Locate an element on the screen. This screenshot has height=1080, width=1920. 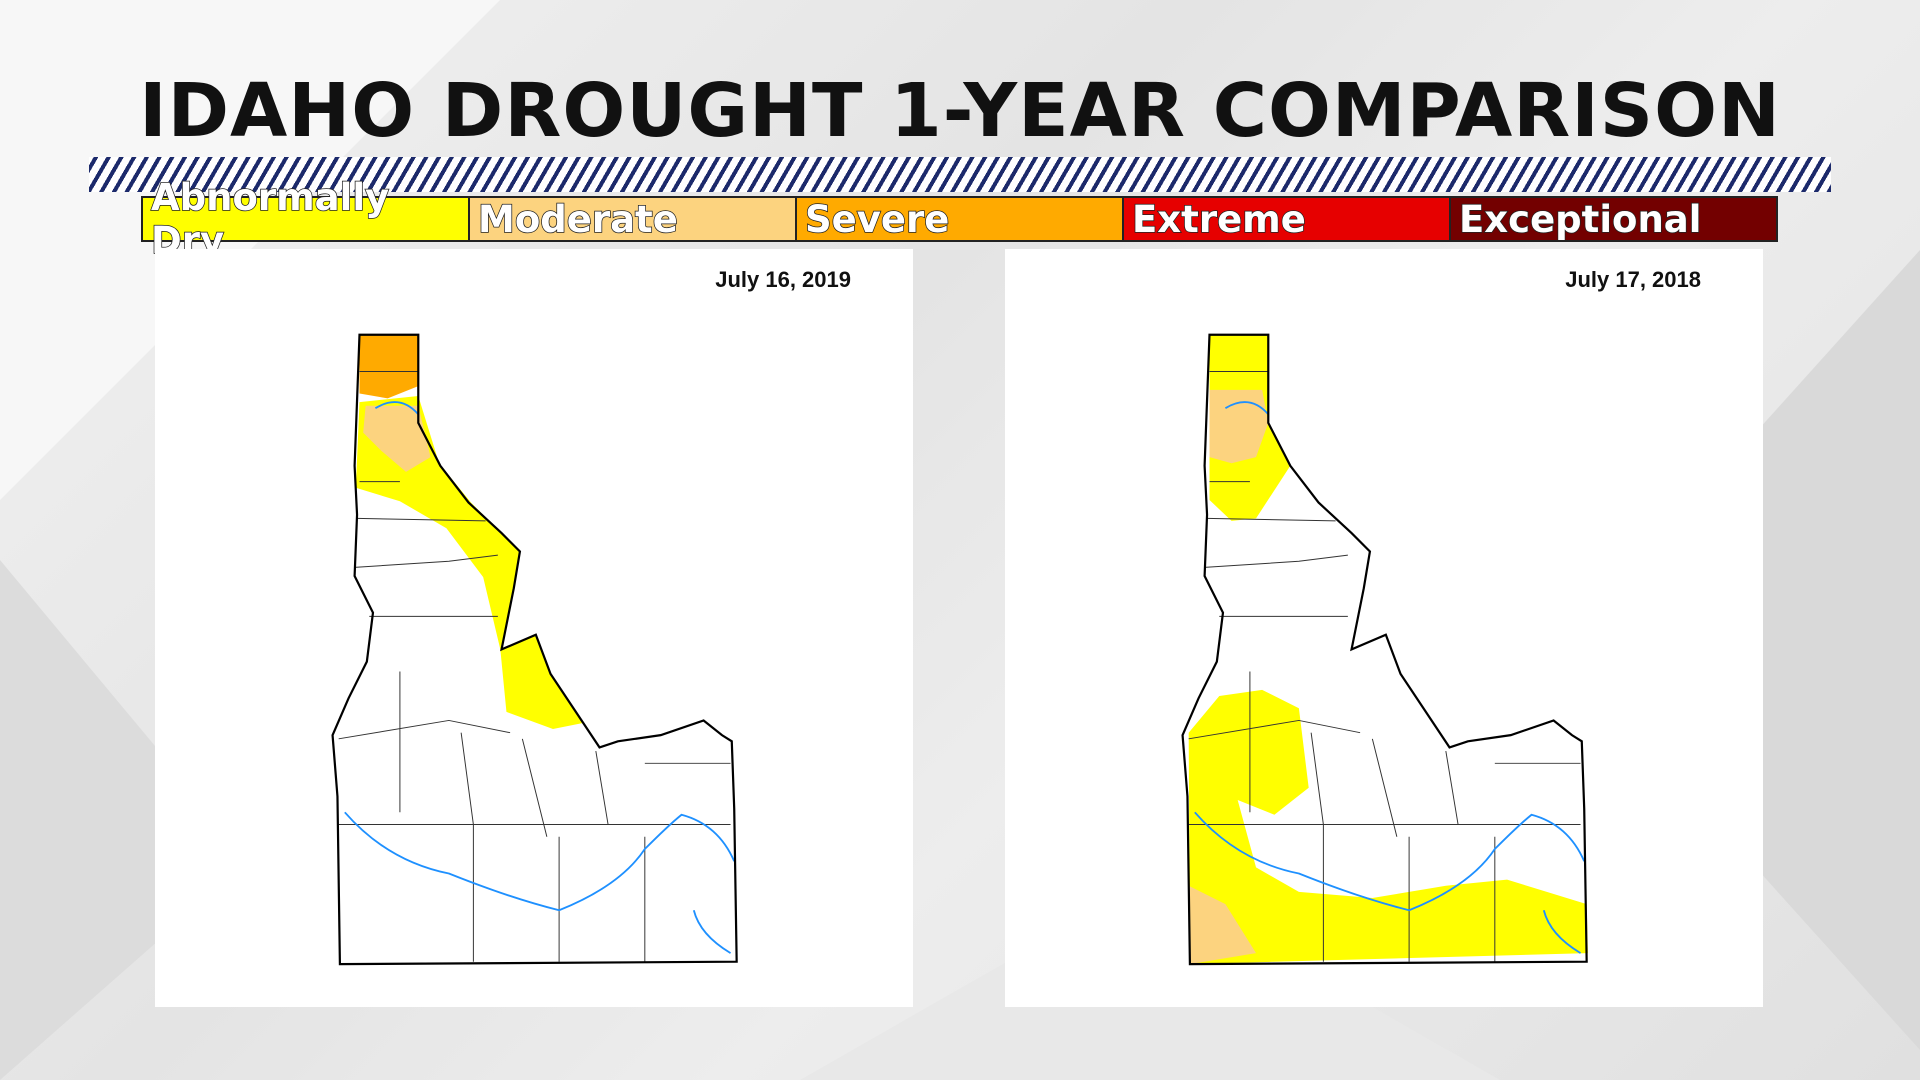
legend-item: Abnormally Dry is located at coordinates (306, 219).